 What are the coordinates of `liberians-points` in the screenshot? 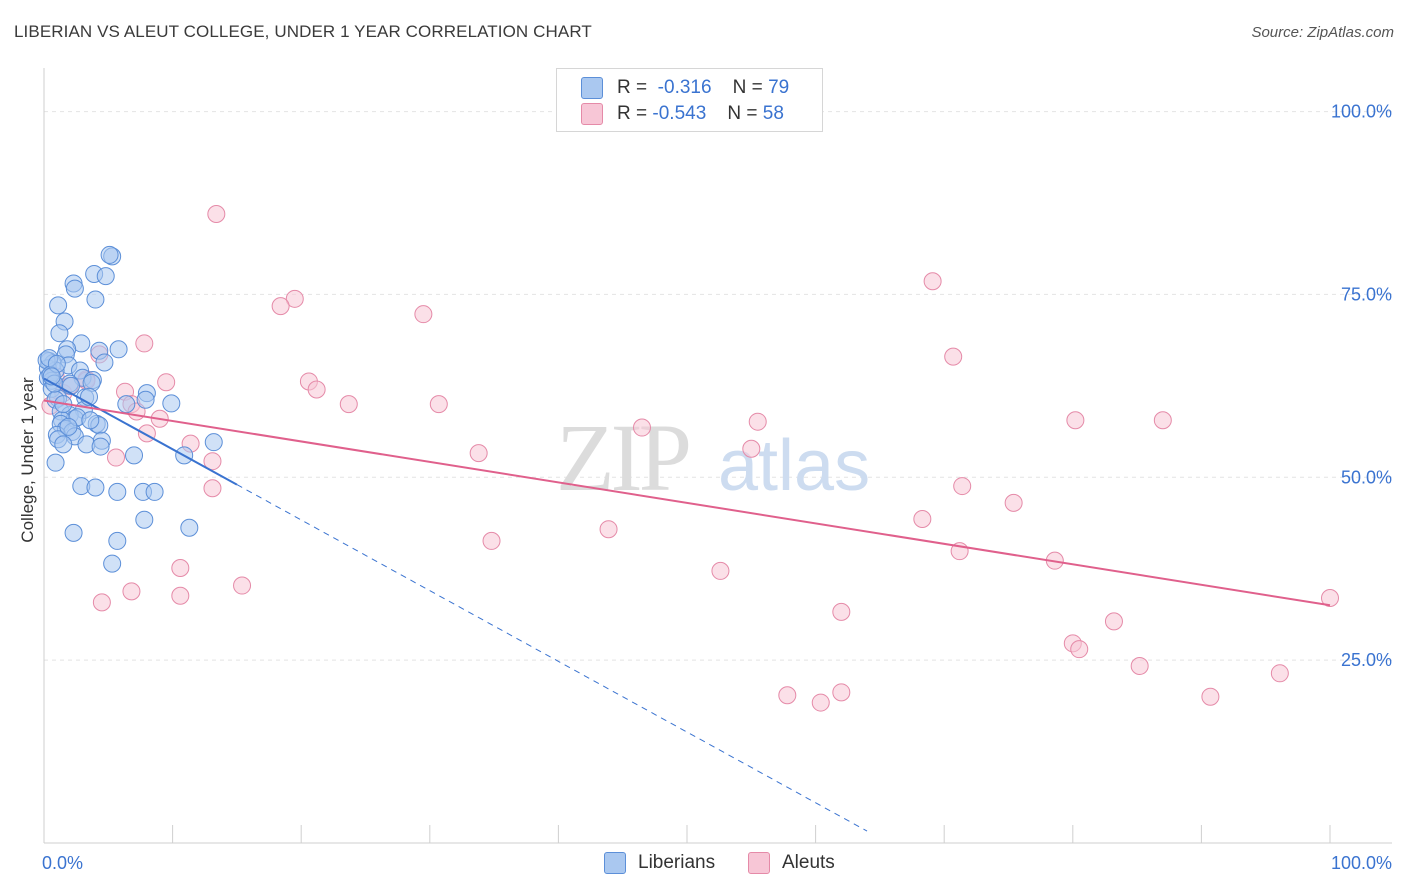 It's located at (130, 409).